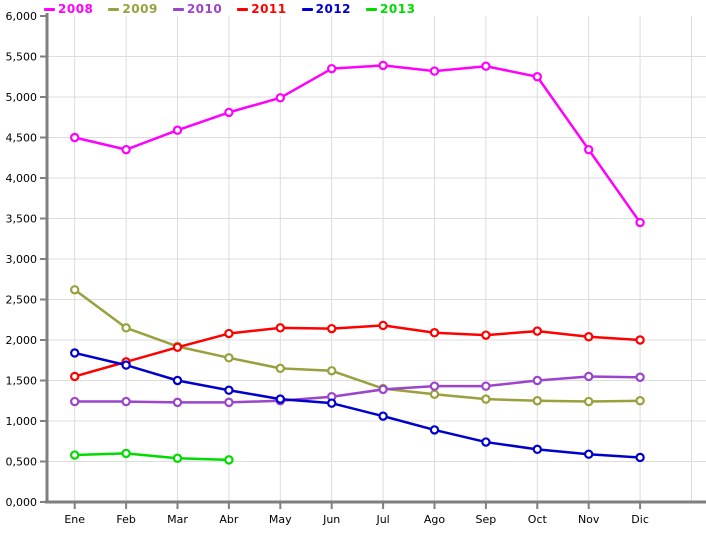  I want to click on legend-item-2009: 2009, so click(132, 9).